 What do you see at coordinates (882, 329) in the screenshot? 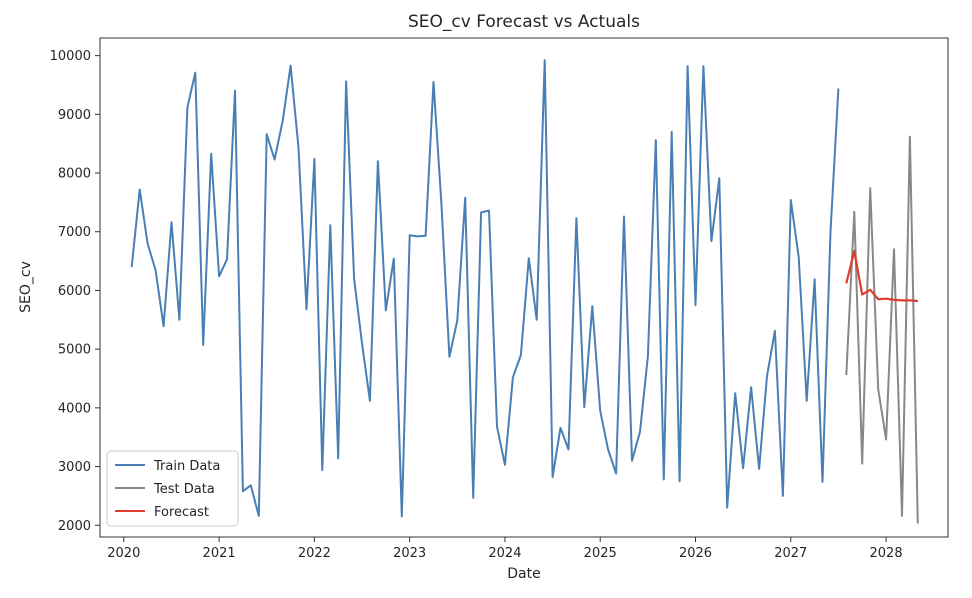
I see `series-line-test-data` at bounding box center [882, 329].